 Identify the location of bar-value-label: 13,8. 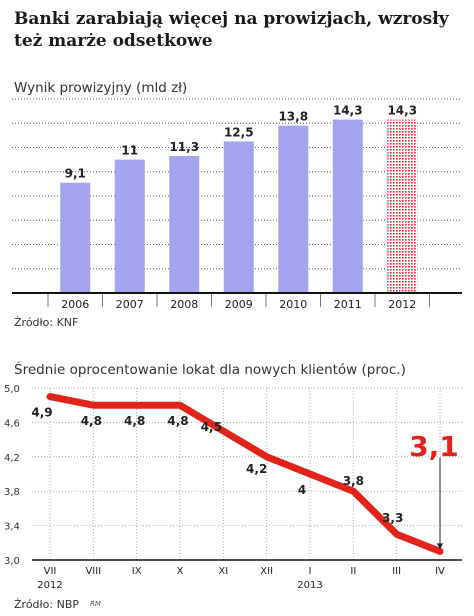
(293, 117).